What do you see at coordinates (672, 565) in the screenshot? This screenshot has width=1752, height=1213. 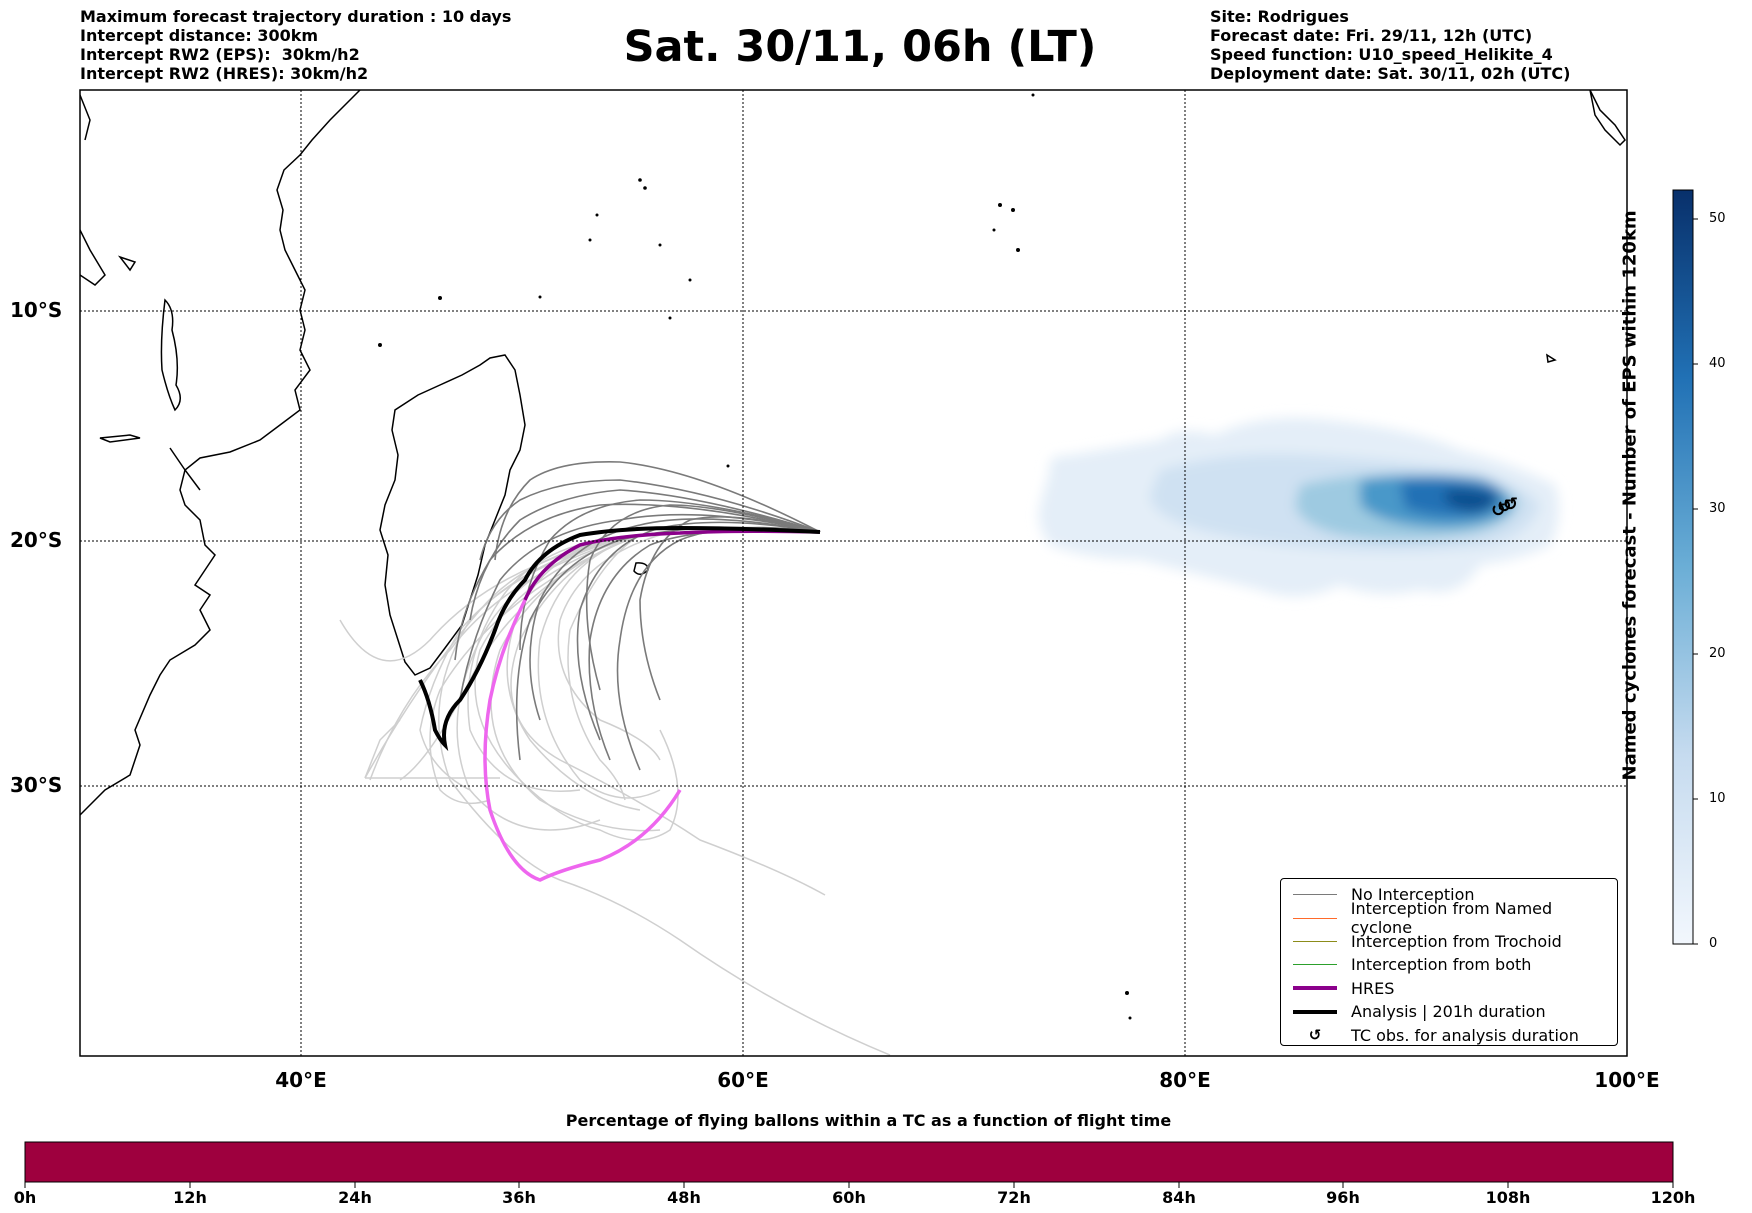 I see `hres-trajectory-early` at bounding box center [672, 565].